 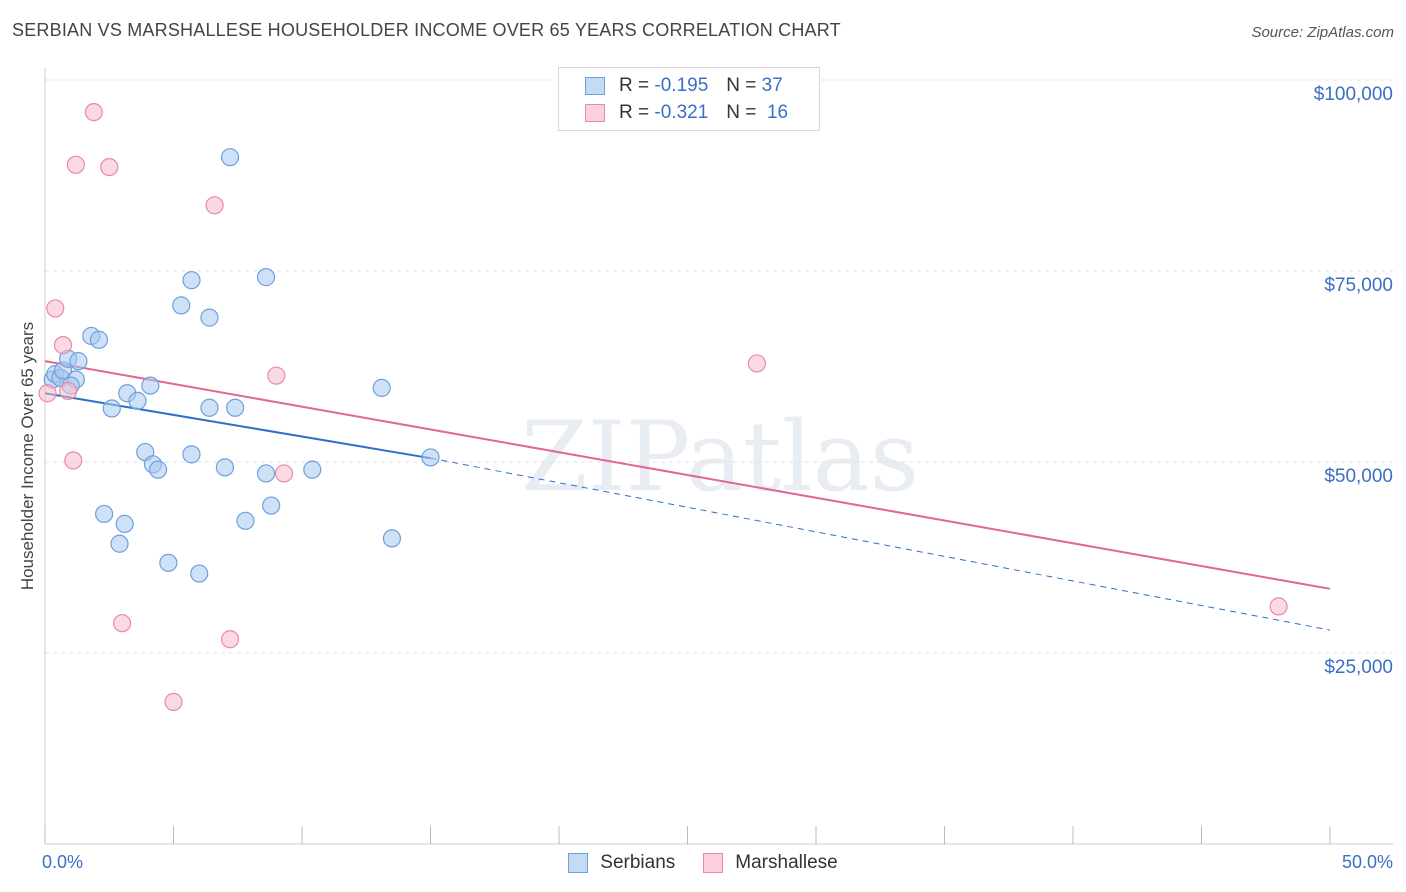 I want to click on legend: R = -0.195 N = 37 R = -0.321 N = 16, so click(x=689, y=99).